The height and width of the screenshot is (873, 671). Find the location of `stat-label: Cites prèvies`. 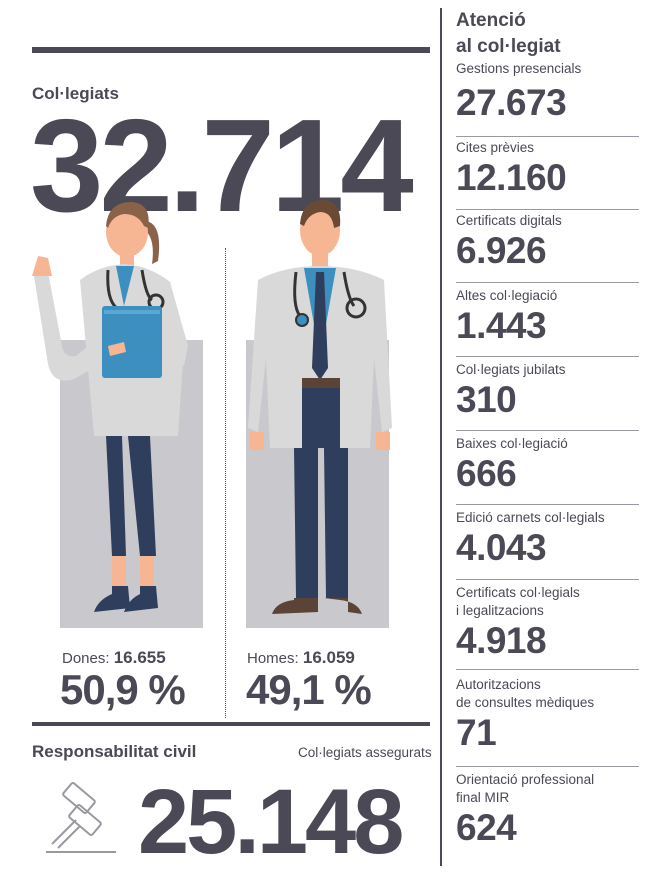

stat-label: Cites prèvies is located at coordinates (495, 147).